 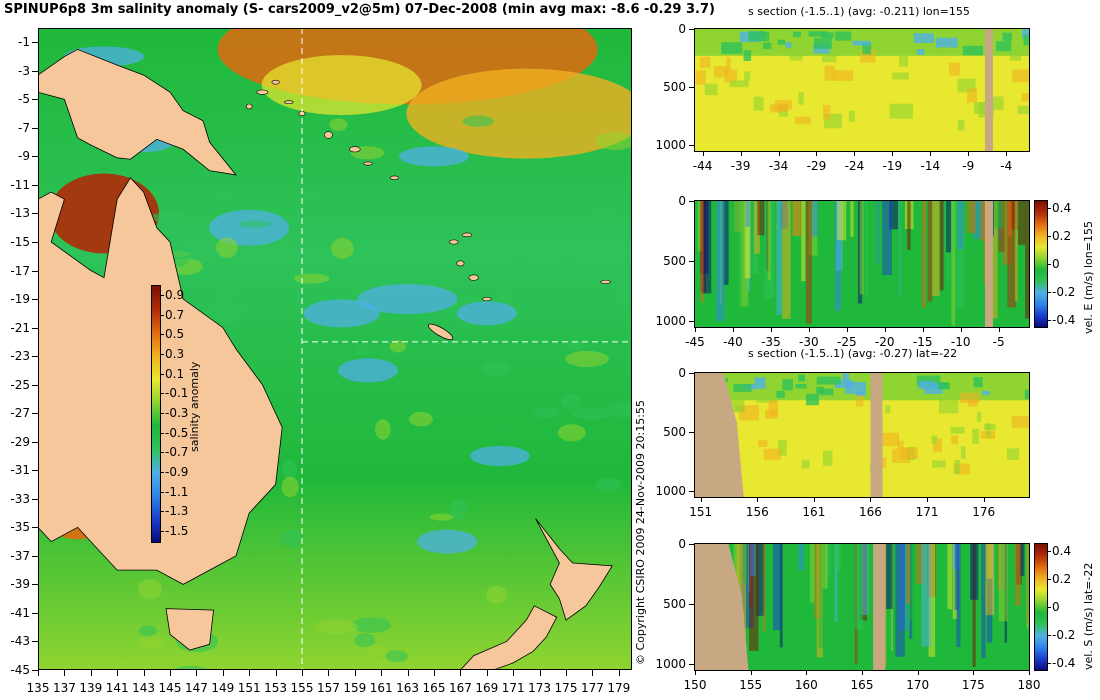 I want to click on map-x-tick-label: 173, so click(x=540, y=688).